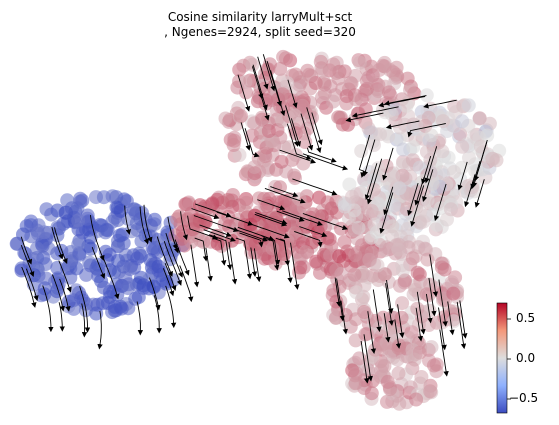  What do you see at coordinates (526, 358) in the screenshot?
I see `colorbar-tick-label: 0.0` at bounding box center [526, 358].